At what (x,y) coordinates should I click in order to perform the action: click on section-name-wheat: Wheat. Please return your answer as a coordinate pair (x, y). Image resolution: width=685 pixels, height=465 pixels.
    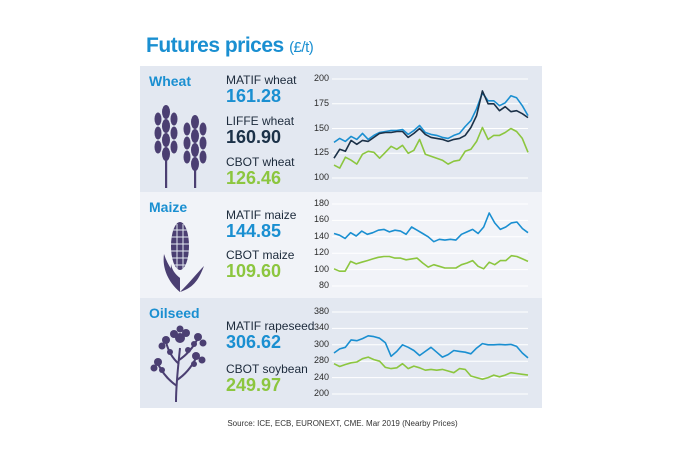
    Looking at the image, I should click on (170, 81).